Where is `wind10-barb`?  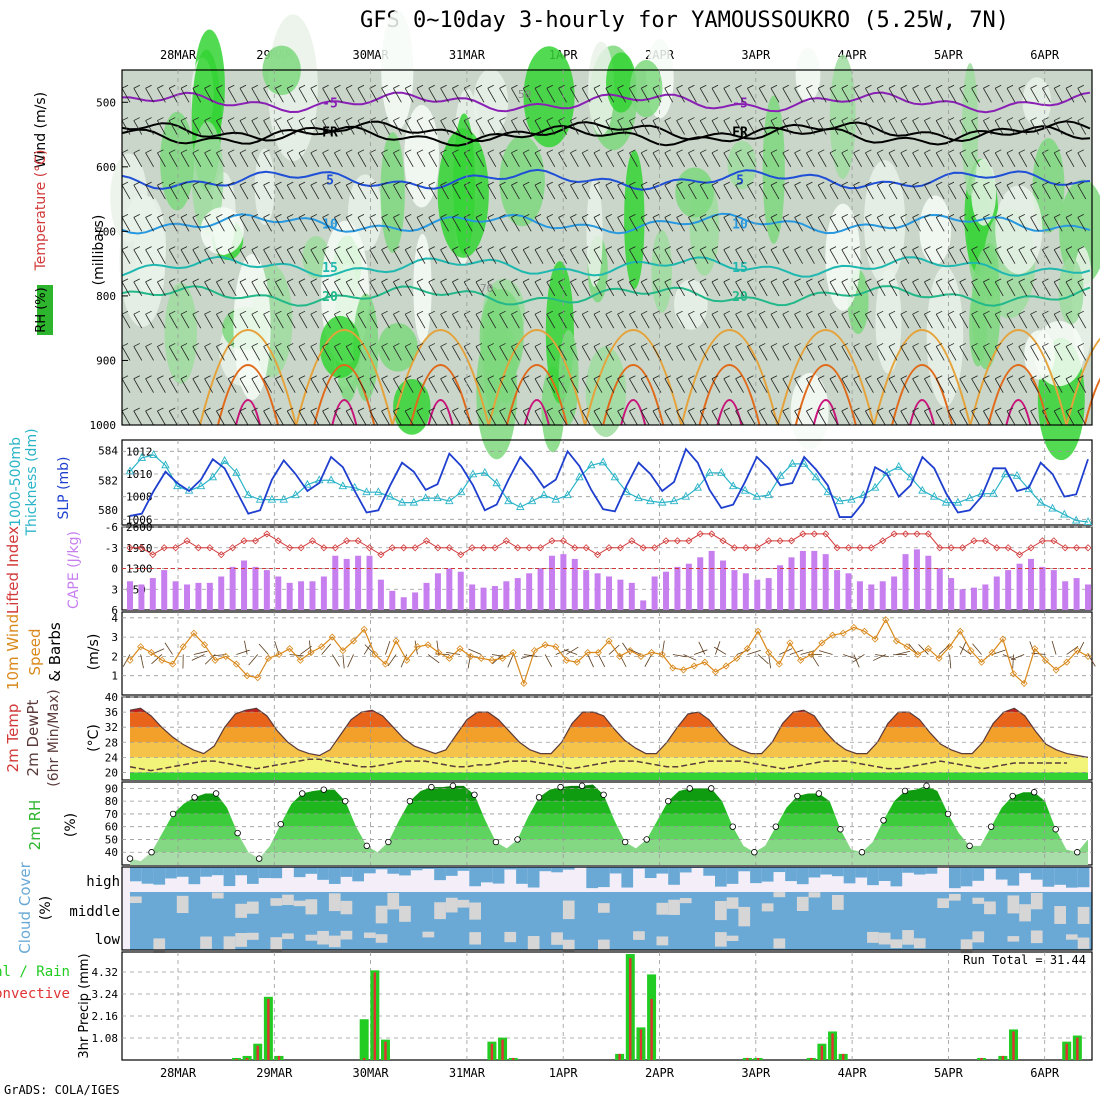
wind10-barb is located at coordinates (392, 660).